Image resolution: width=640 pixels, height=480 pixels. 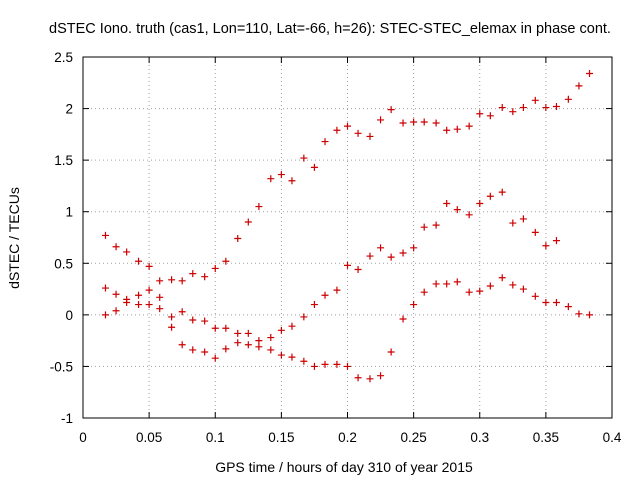 I want to click on y-tick-label: -0.5, so click(x=61, y=366).